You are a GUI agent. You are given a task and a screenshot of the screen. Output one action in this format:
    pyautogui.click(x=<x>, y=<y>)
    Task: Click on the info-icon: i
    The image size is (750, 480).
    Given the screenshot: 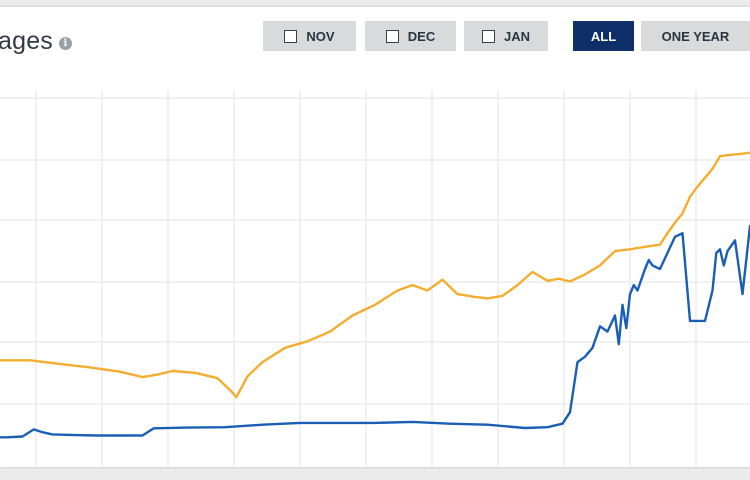 What is the action you would take?
    pyautogui.click(x=66, y=43)
    